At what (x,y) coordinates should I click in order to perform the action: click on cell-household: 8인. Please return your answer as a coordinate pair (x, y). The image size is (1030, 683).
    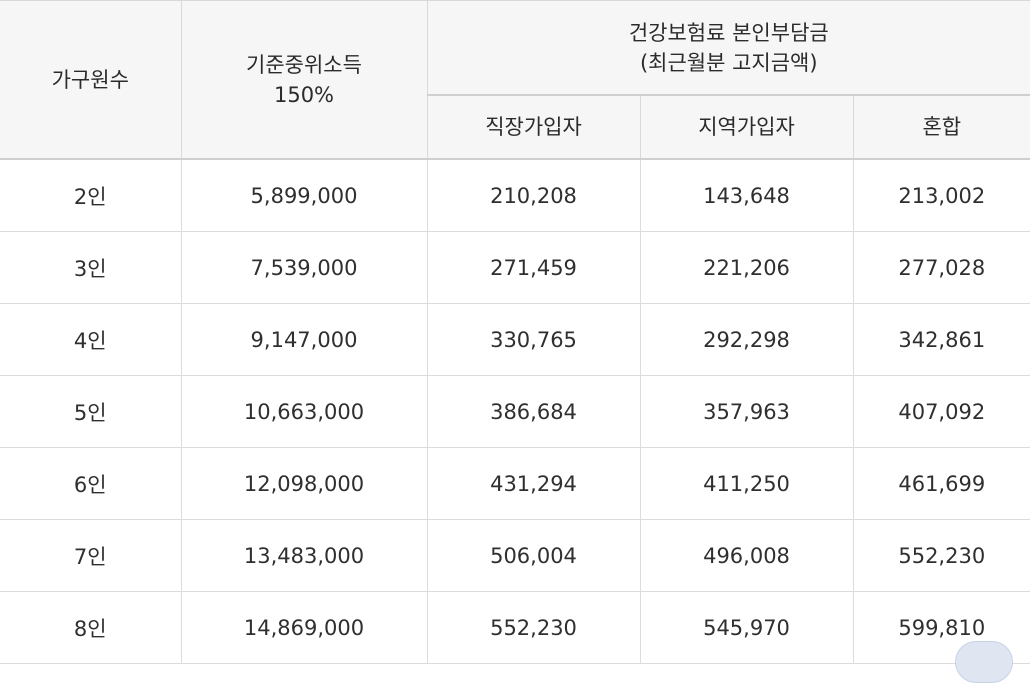
    Looking at the image, I should click on (90, 628).